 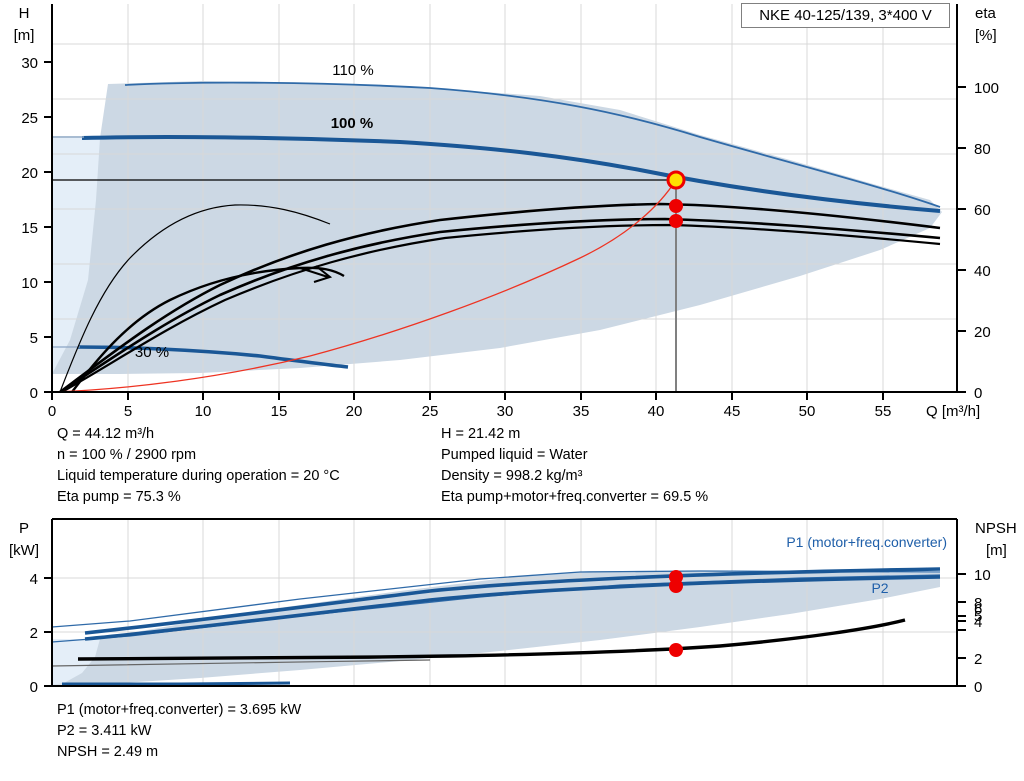 I want to click on curve-label-110: 110 %, so click(x=352, y=70).